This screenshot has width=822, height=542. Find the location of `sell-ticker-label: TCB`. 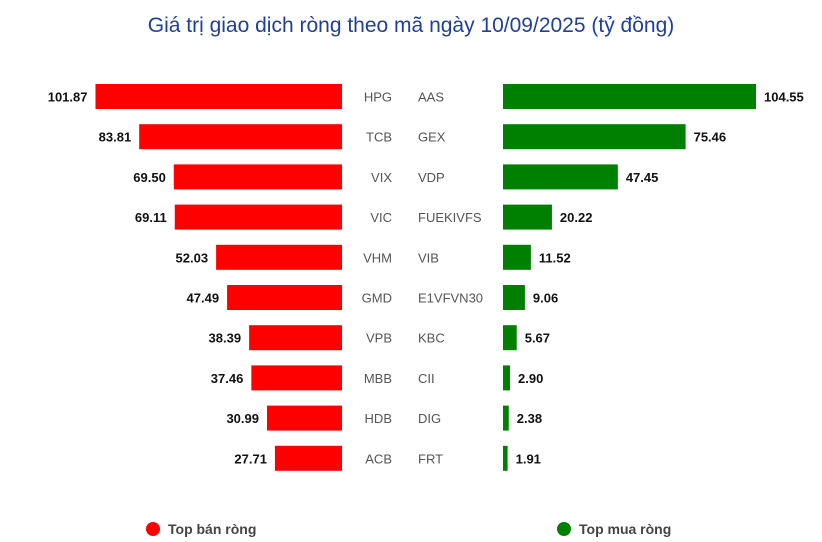

sell-ticker-label: TCB is located at coordinates (379, 137).